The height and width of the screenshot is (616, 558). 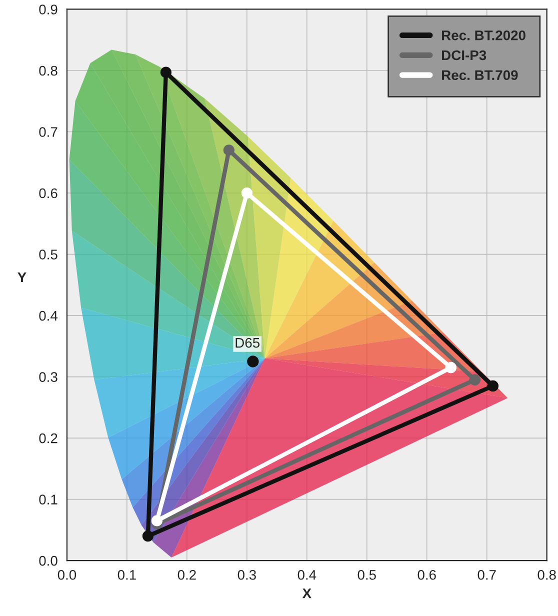 What do you see at coordinates (48, 71) in the screenshot?
I see `y-tick-label: 0.8` at bounding box center [48, 71].